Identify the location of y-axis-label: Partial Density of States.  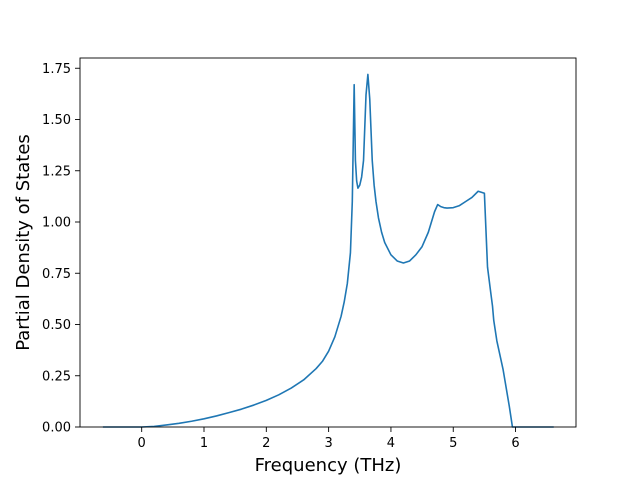
(23, 242).